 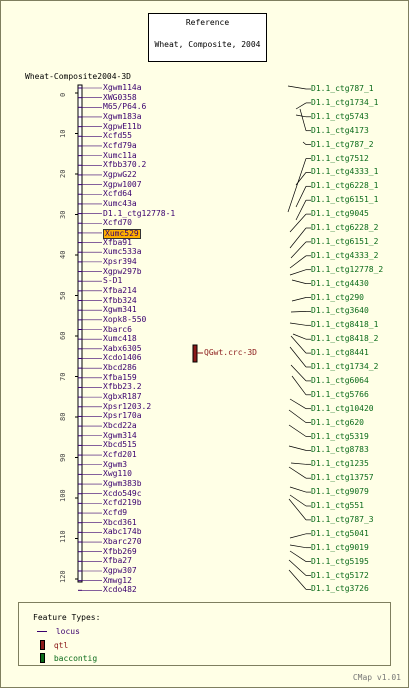 I want to click on locus-label: Xgwm383b, so click(x=122, y=484).